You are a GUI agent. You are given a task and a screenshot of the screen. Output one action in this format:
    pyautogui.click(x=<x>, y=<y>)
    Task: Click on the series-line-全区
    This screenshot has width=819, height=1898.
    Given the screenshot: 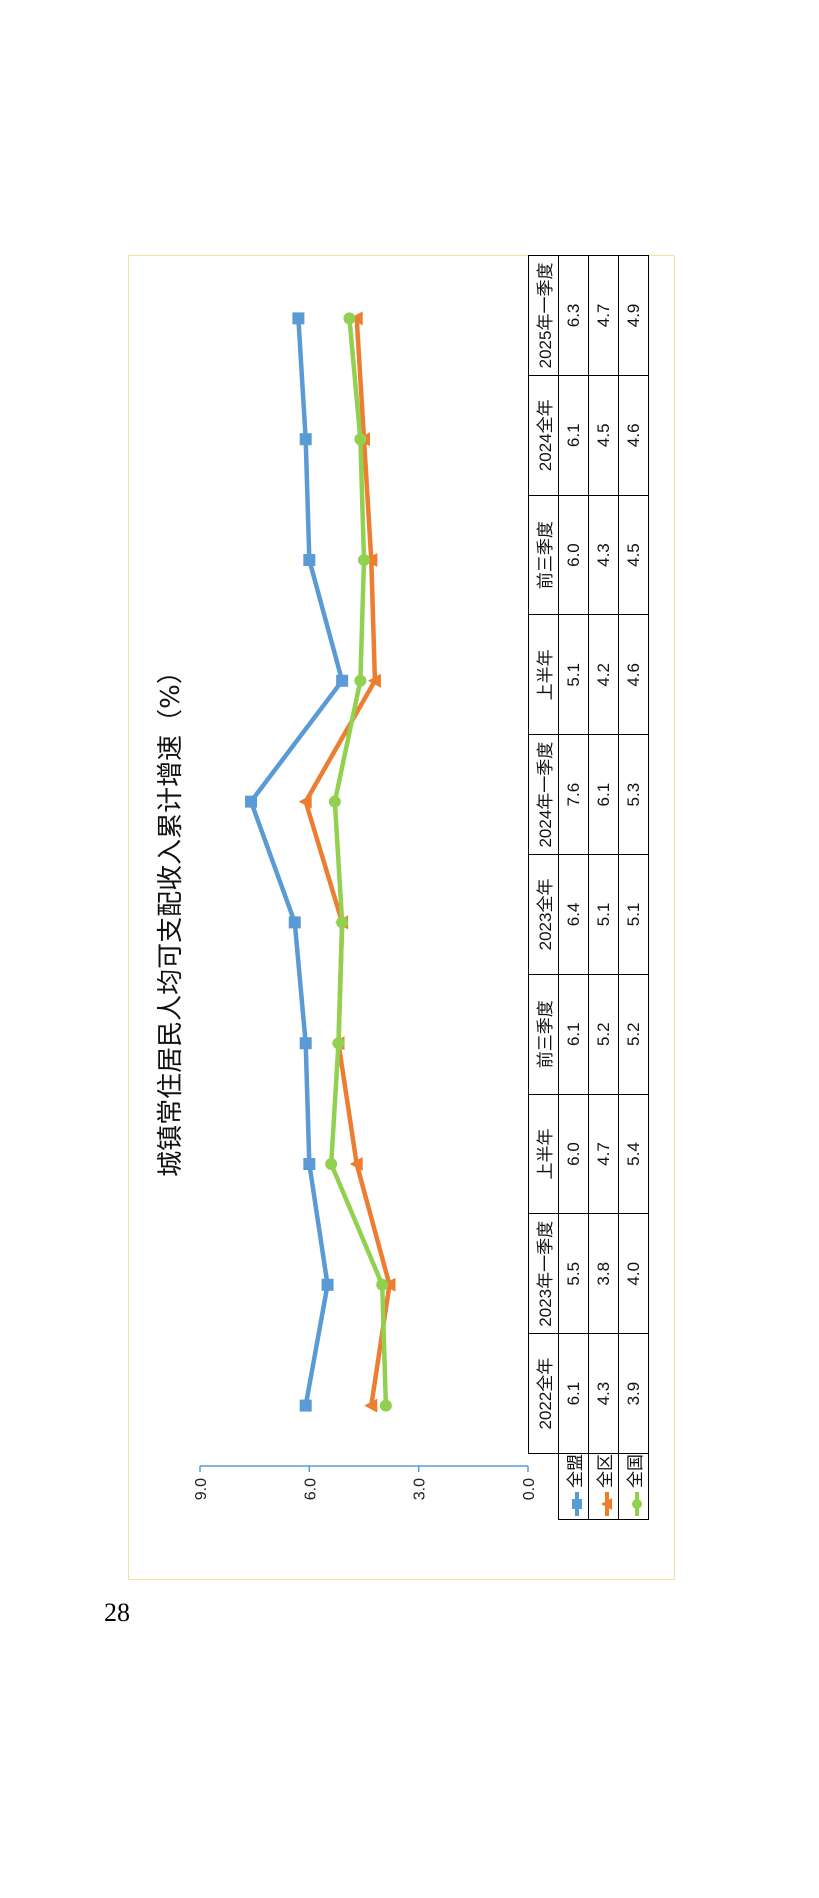 What is the action you would take?
    pyautogui.click(x=347, y=862)
    